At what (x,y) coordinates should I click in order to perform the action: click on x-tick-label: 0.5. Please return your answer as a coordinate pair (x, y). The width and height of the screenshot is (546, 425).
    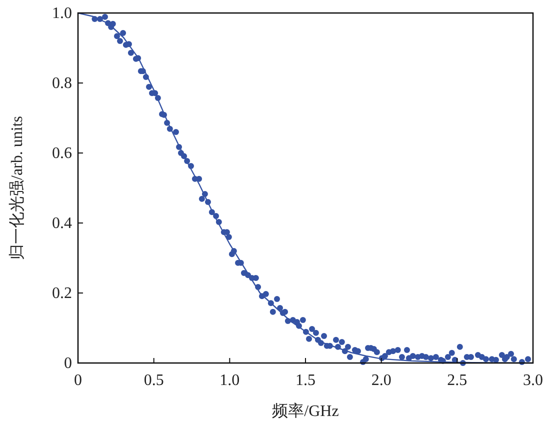
    Looking at the image, I should click on (154, 380).